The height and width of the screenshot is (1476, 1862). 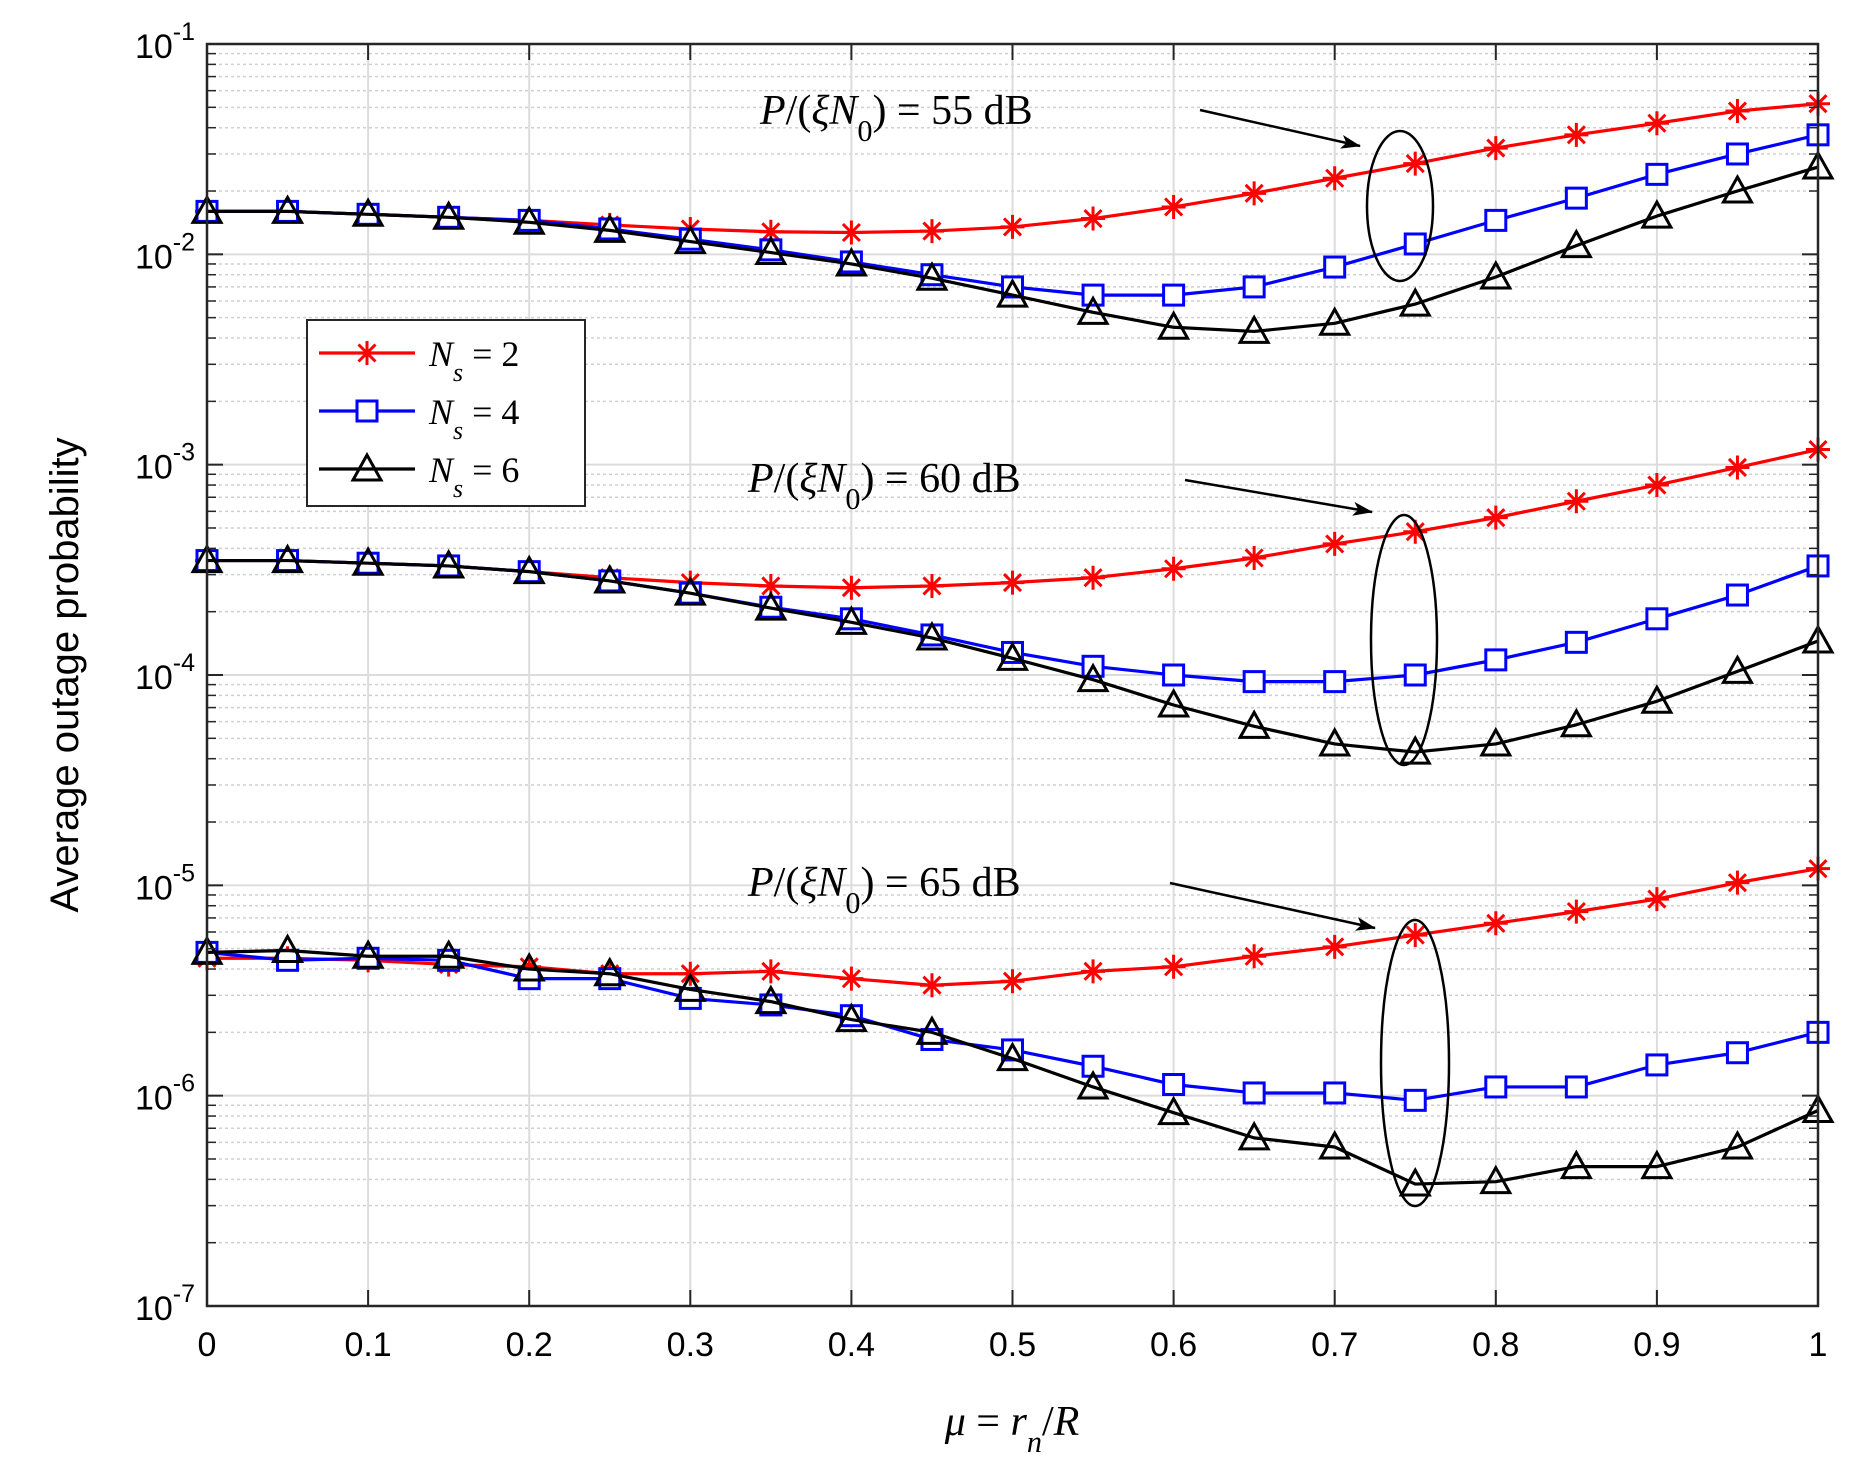 What do you see at coordinates (1334, 1345) in the screenshot?
I see `x-tick-label: 0.7` at bounding box center [1334, 1345].